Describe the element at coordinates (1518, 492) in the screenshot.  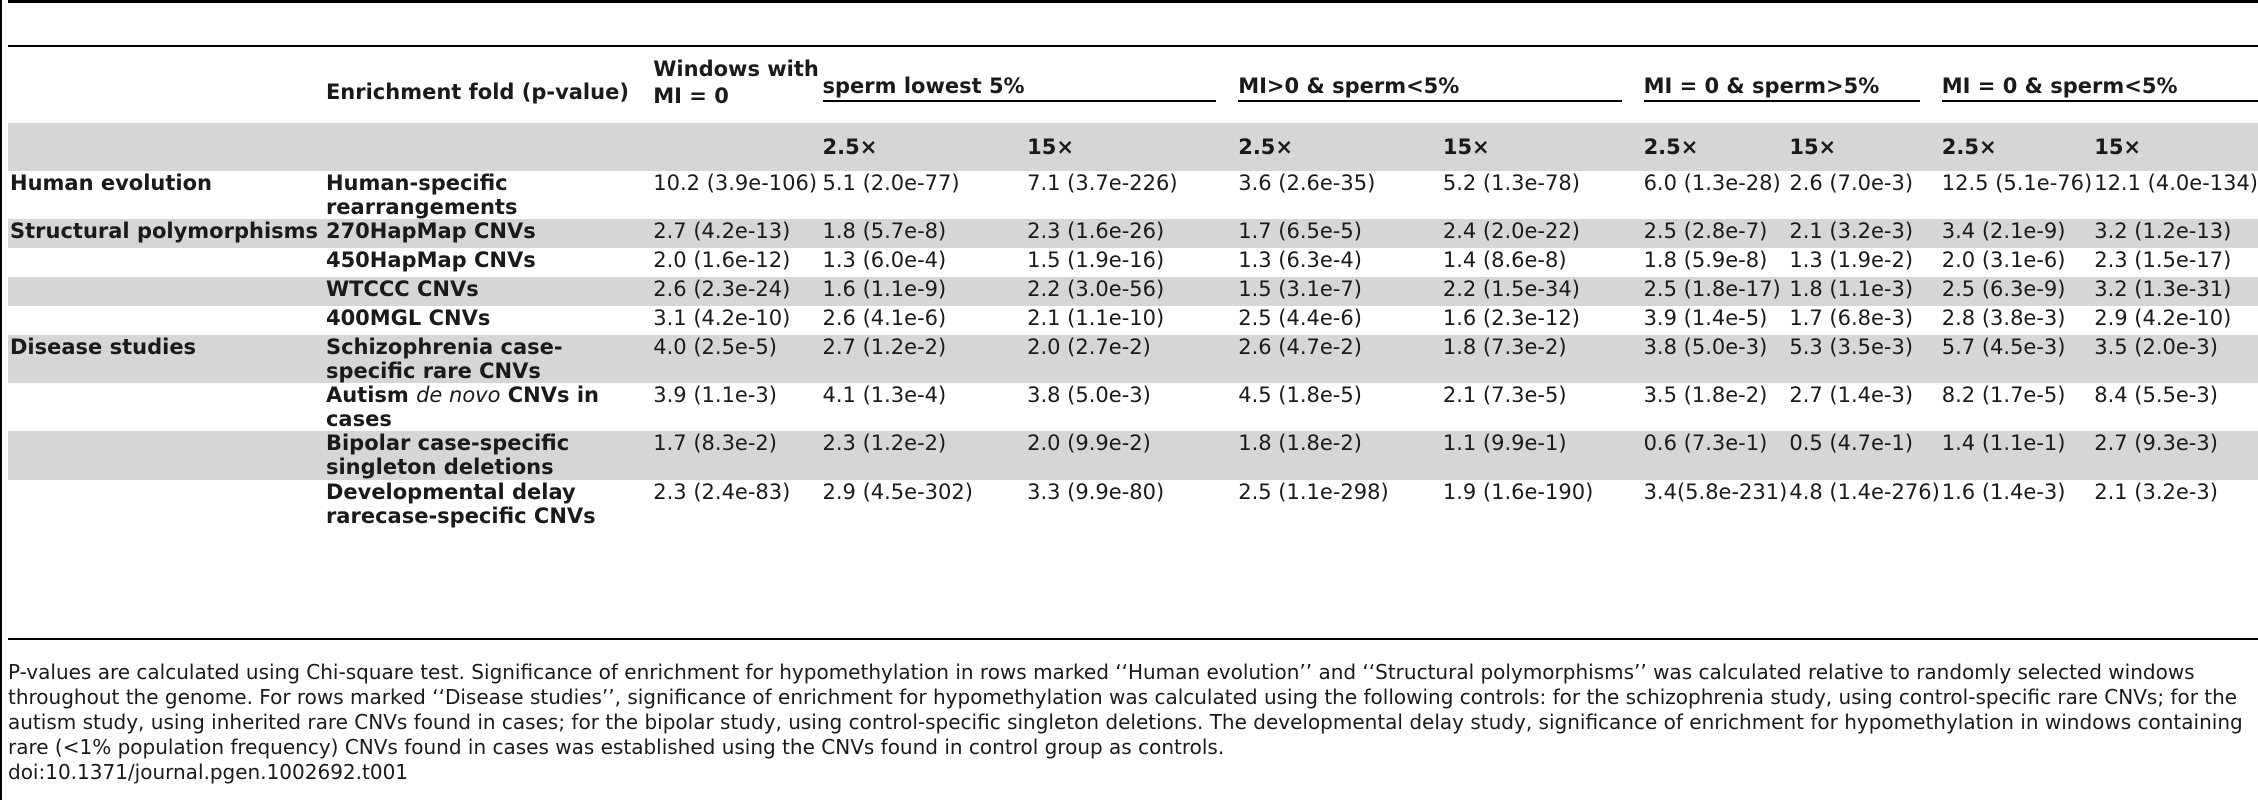
I see `value-cell: 1.9 (1.6e-190)` at that location.